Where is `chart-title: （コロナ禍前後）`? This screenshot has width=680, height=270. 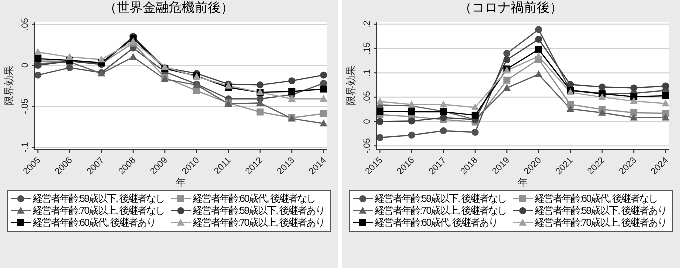 chart-title: （コロナ禍前後） is located at coordinates (511, 9).